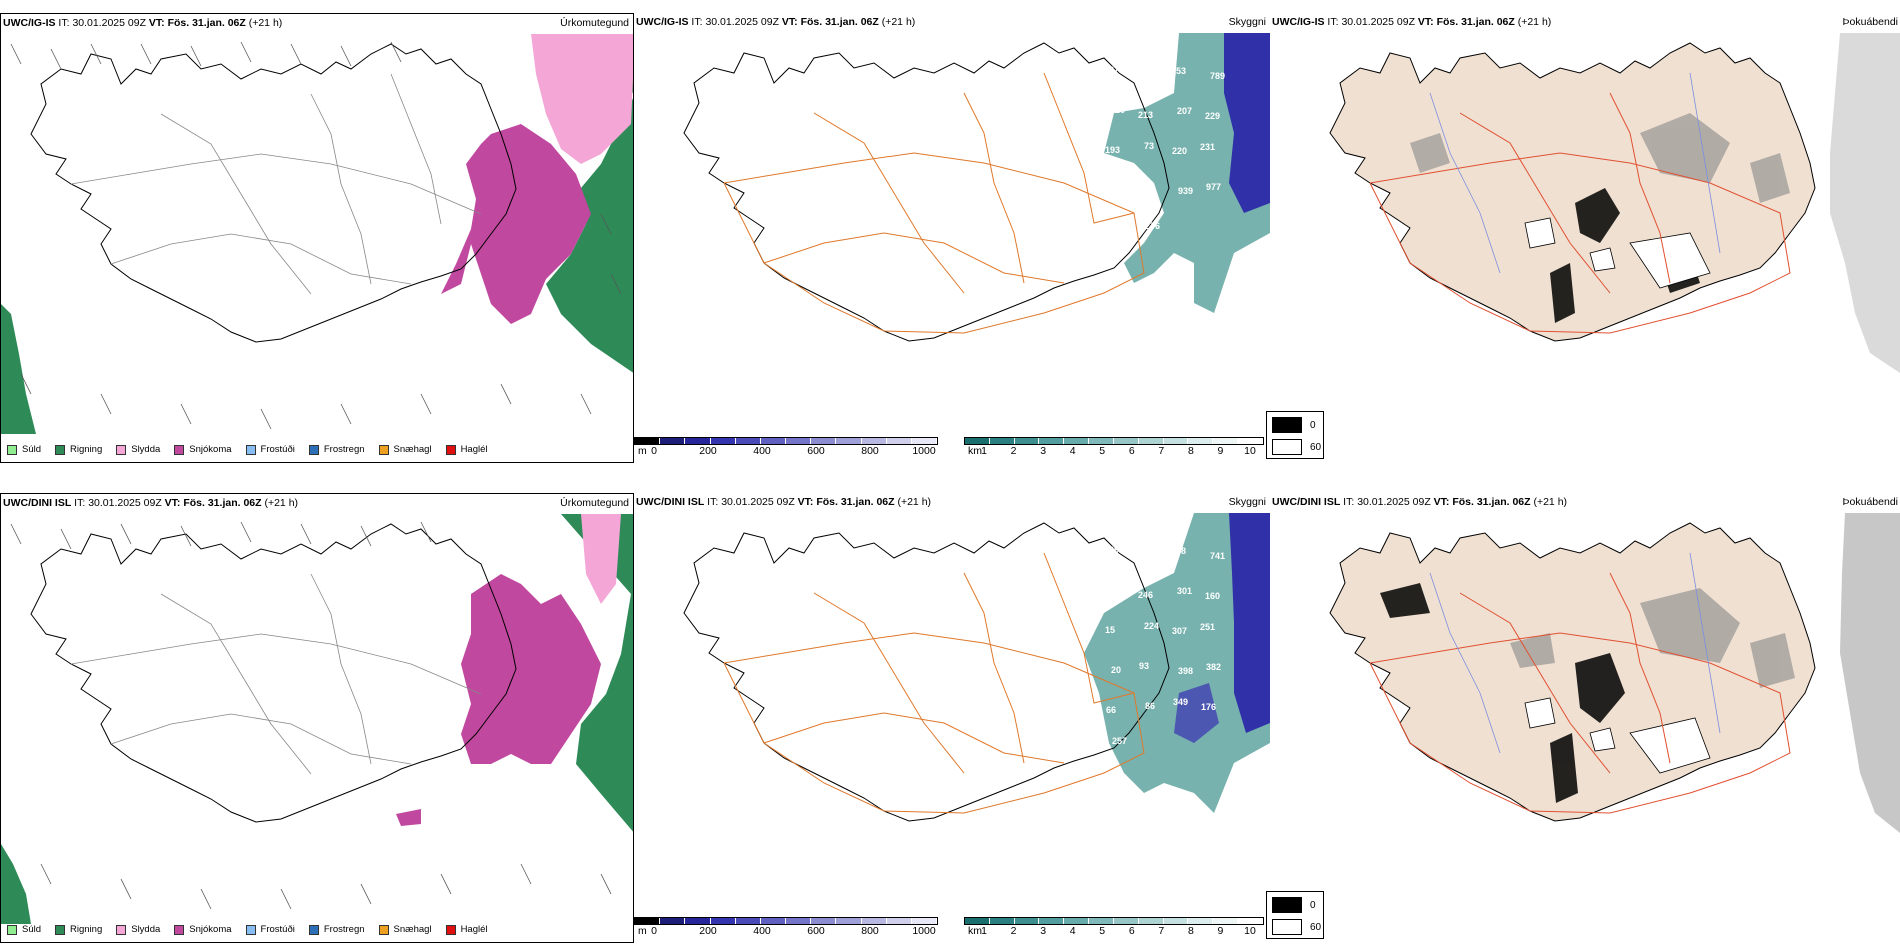 The height and width of the screenshot is (950, 1900). Describe the element at coordinates (1150, 706) in the screenshot. I see `visibility-value-label: 86` at that location.